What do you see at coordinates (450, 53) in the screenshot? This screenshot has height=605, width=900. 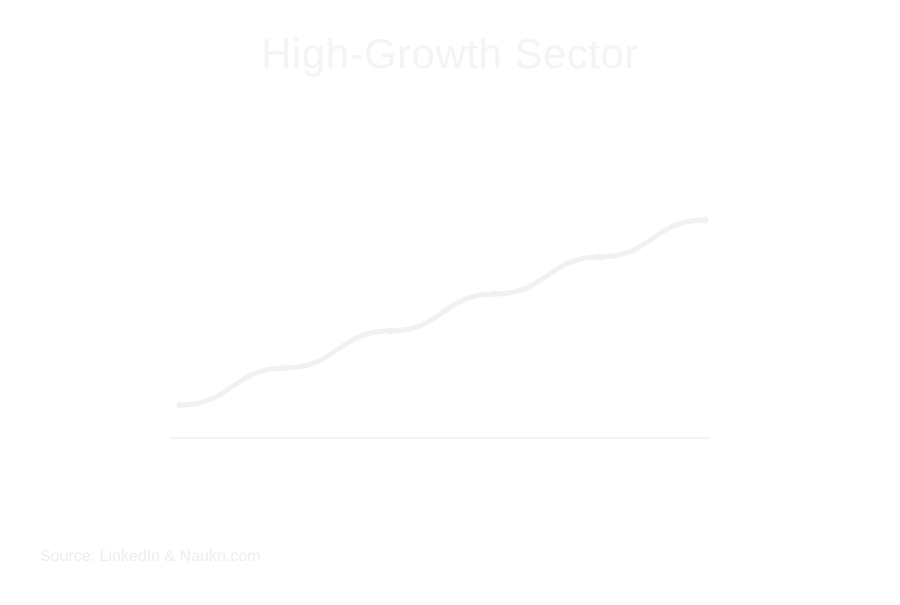 I see `page-title: High-Growth Sector` at bounding box center [450, 53].